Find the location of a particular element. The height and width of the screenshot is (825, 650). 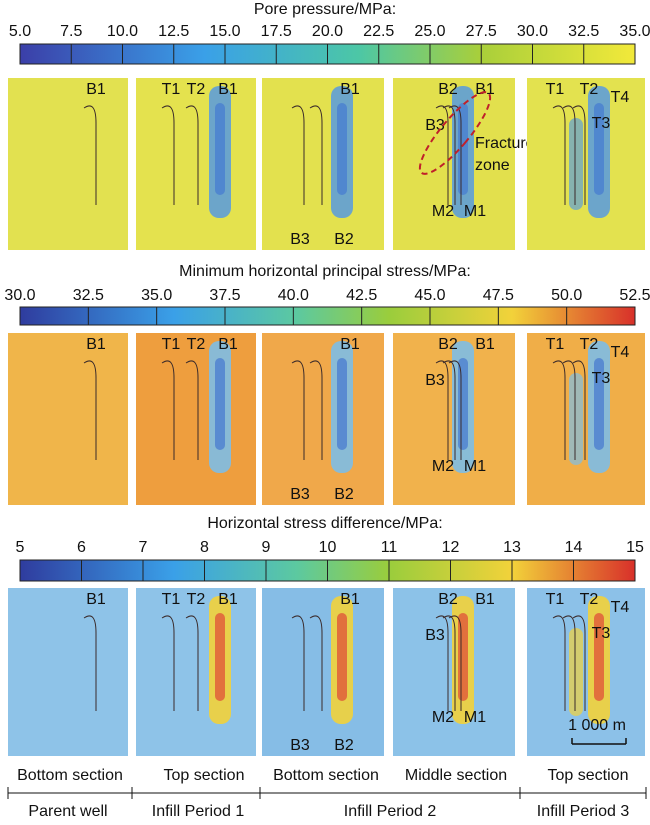

scale-bar-label: 1 000 m is located at coordinates (597, 725).